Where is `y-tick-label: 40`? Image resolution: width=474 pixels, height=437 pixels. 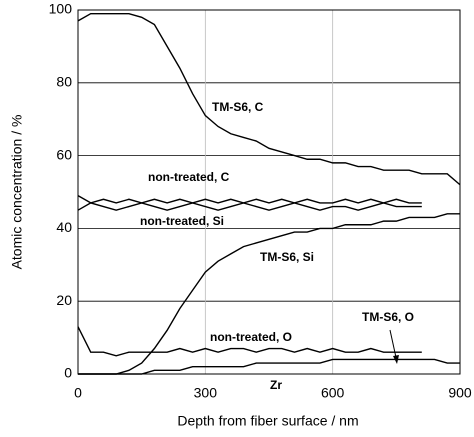
y-tick-label: 40 is located at coordinates (64, 227).